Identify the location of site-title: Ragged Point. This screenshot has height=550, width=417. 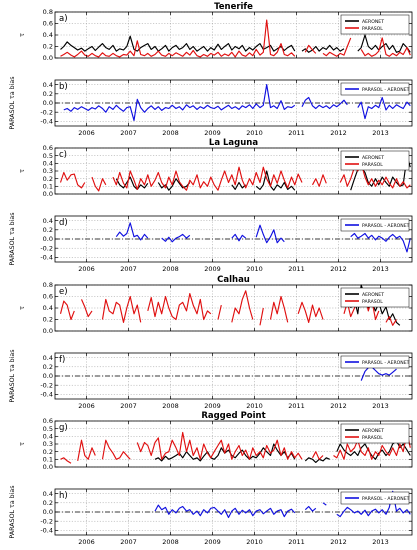
(233, 416).